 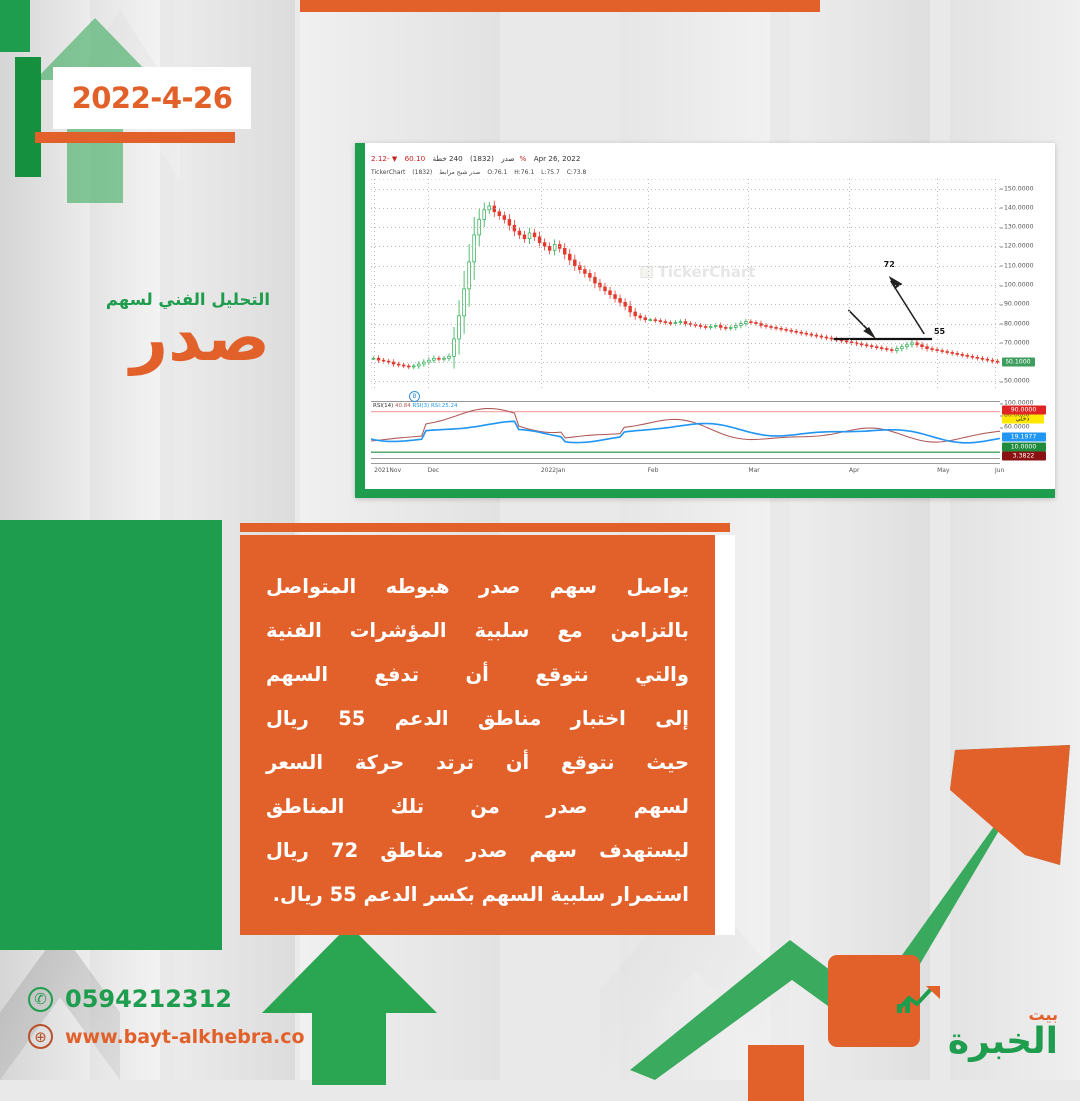 I want to click on indicator-header: RSI(14) 40.84 RSI(3) RSI:25.24, so click(x=415, y=406).